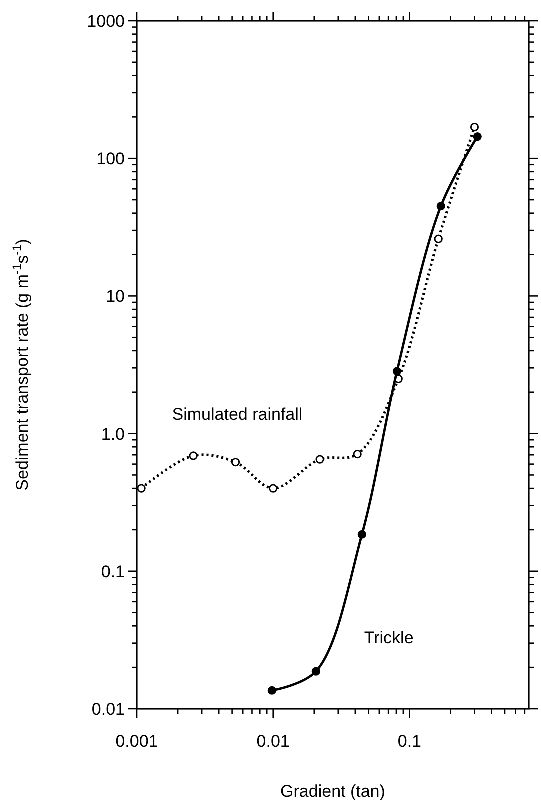  I want to click on series-label: Trickle, so click(389, 638).